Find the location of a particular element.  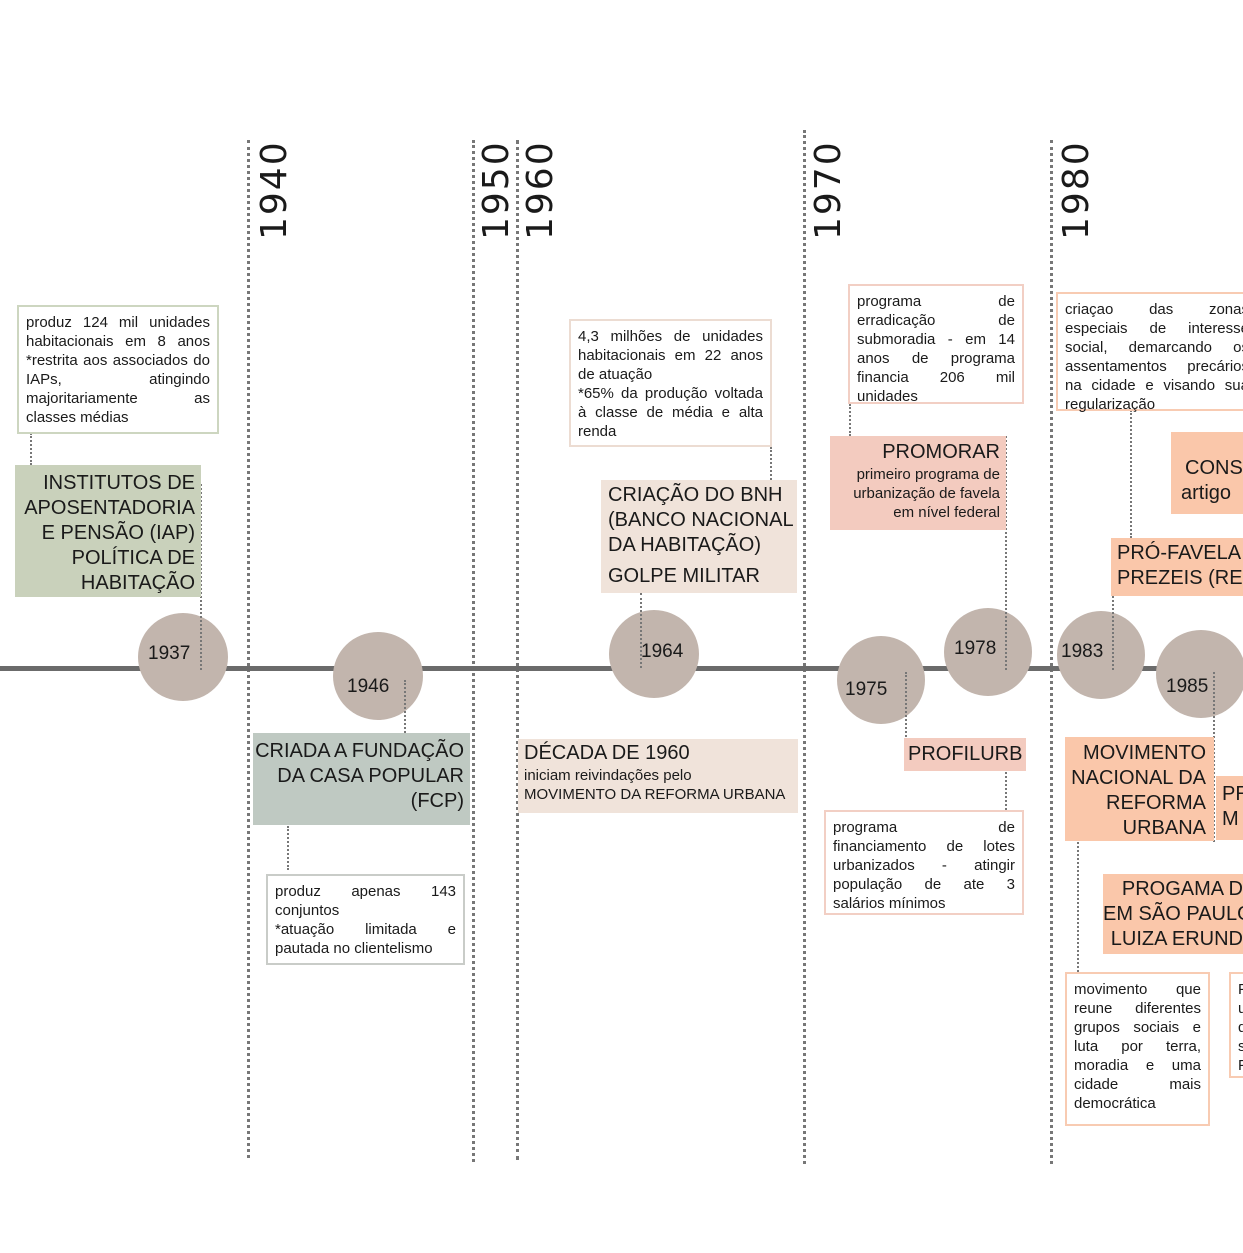

year-label-1975: 1975 is located at coordinates (866, 689).